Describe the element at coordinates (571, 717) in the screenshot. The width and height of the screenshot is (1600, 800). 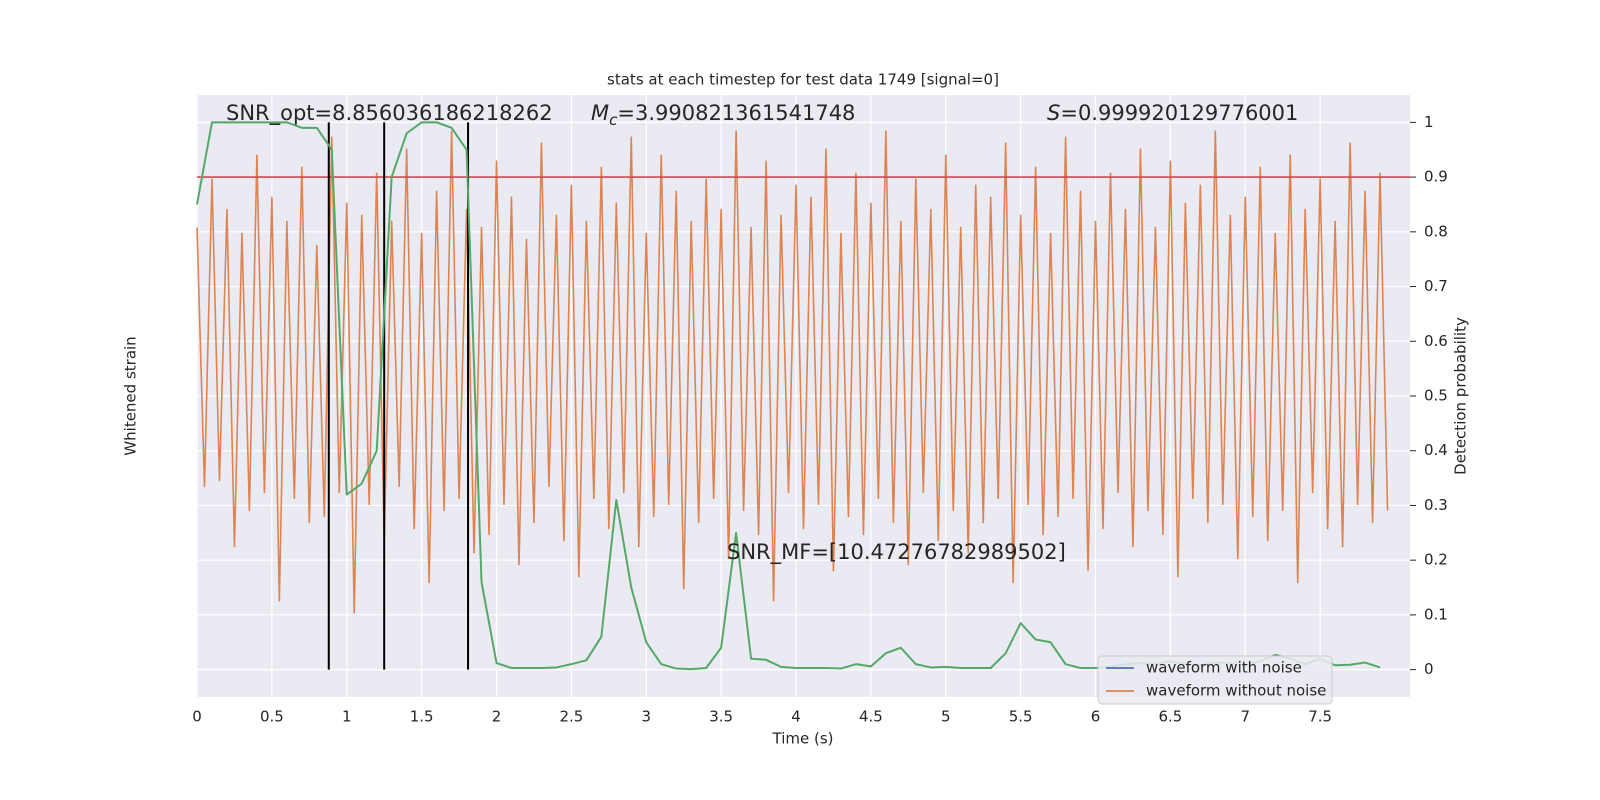
I see `x-tick-label: 2.5` at that location.